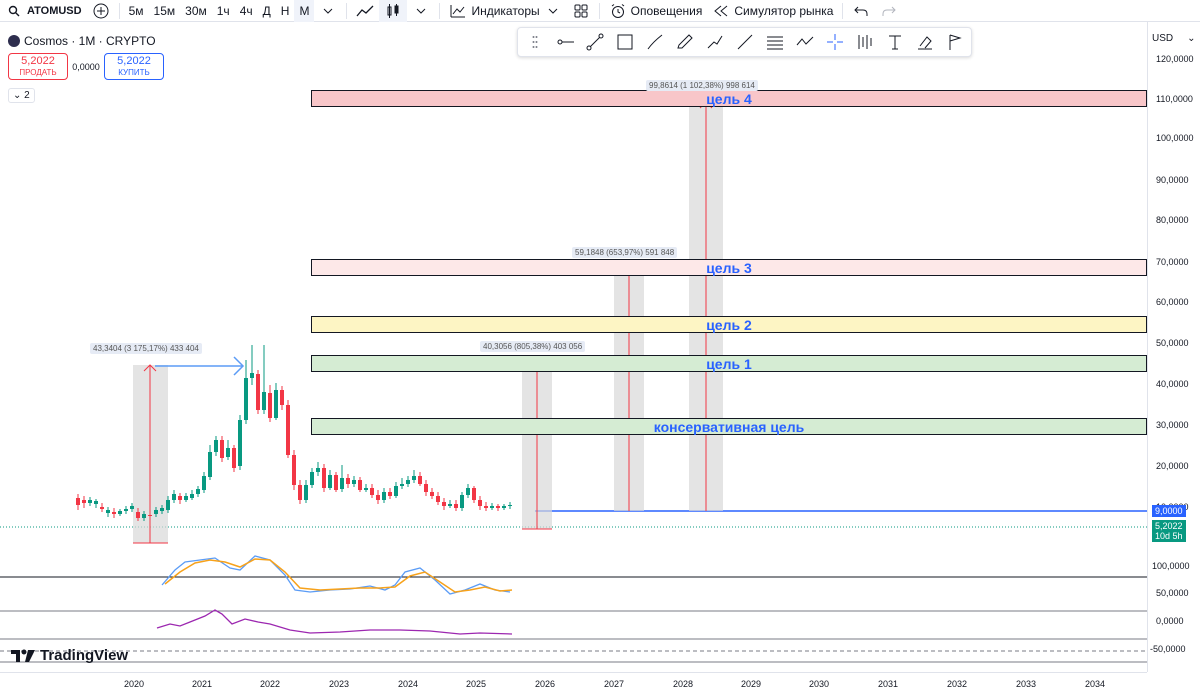 This screenshot has height=695, width=1200. Describe the element at coordinates (684, 42) in the screenshot. I see `highlighter-icon` at that location.